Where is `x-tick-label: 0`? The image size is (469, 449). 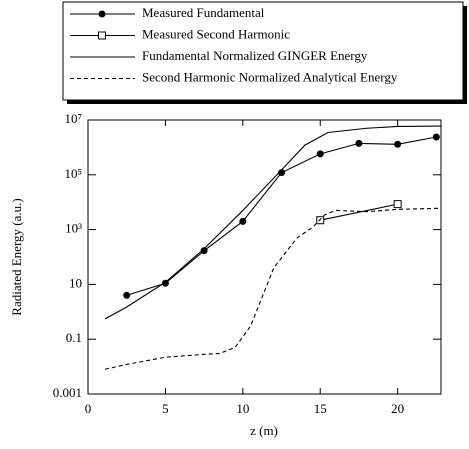
x-tick-label: 0 is located at coordinates (88, 408).